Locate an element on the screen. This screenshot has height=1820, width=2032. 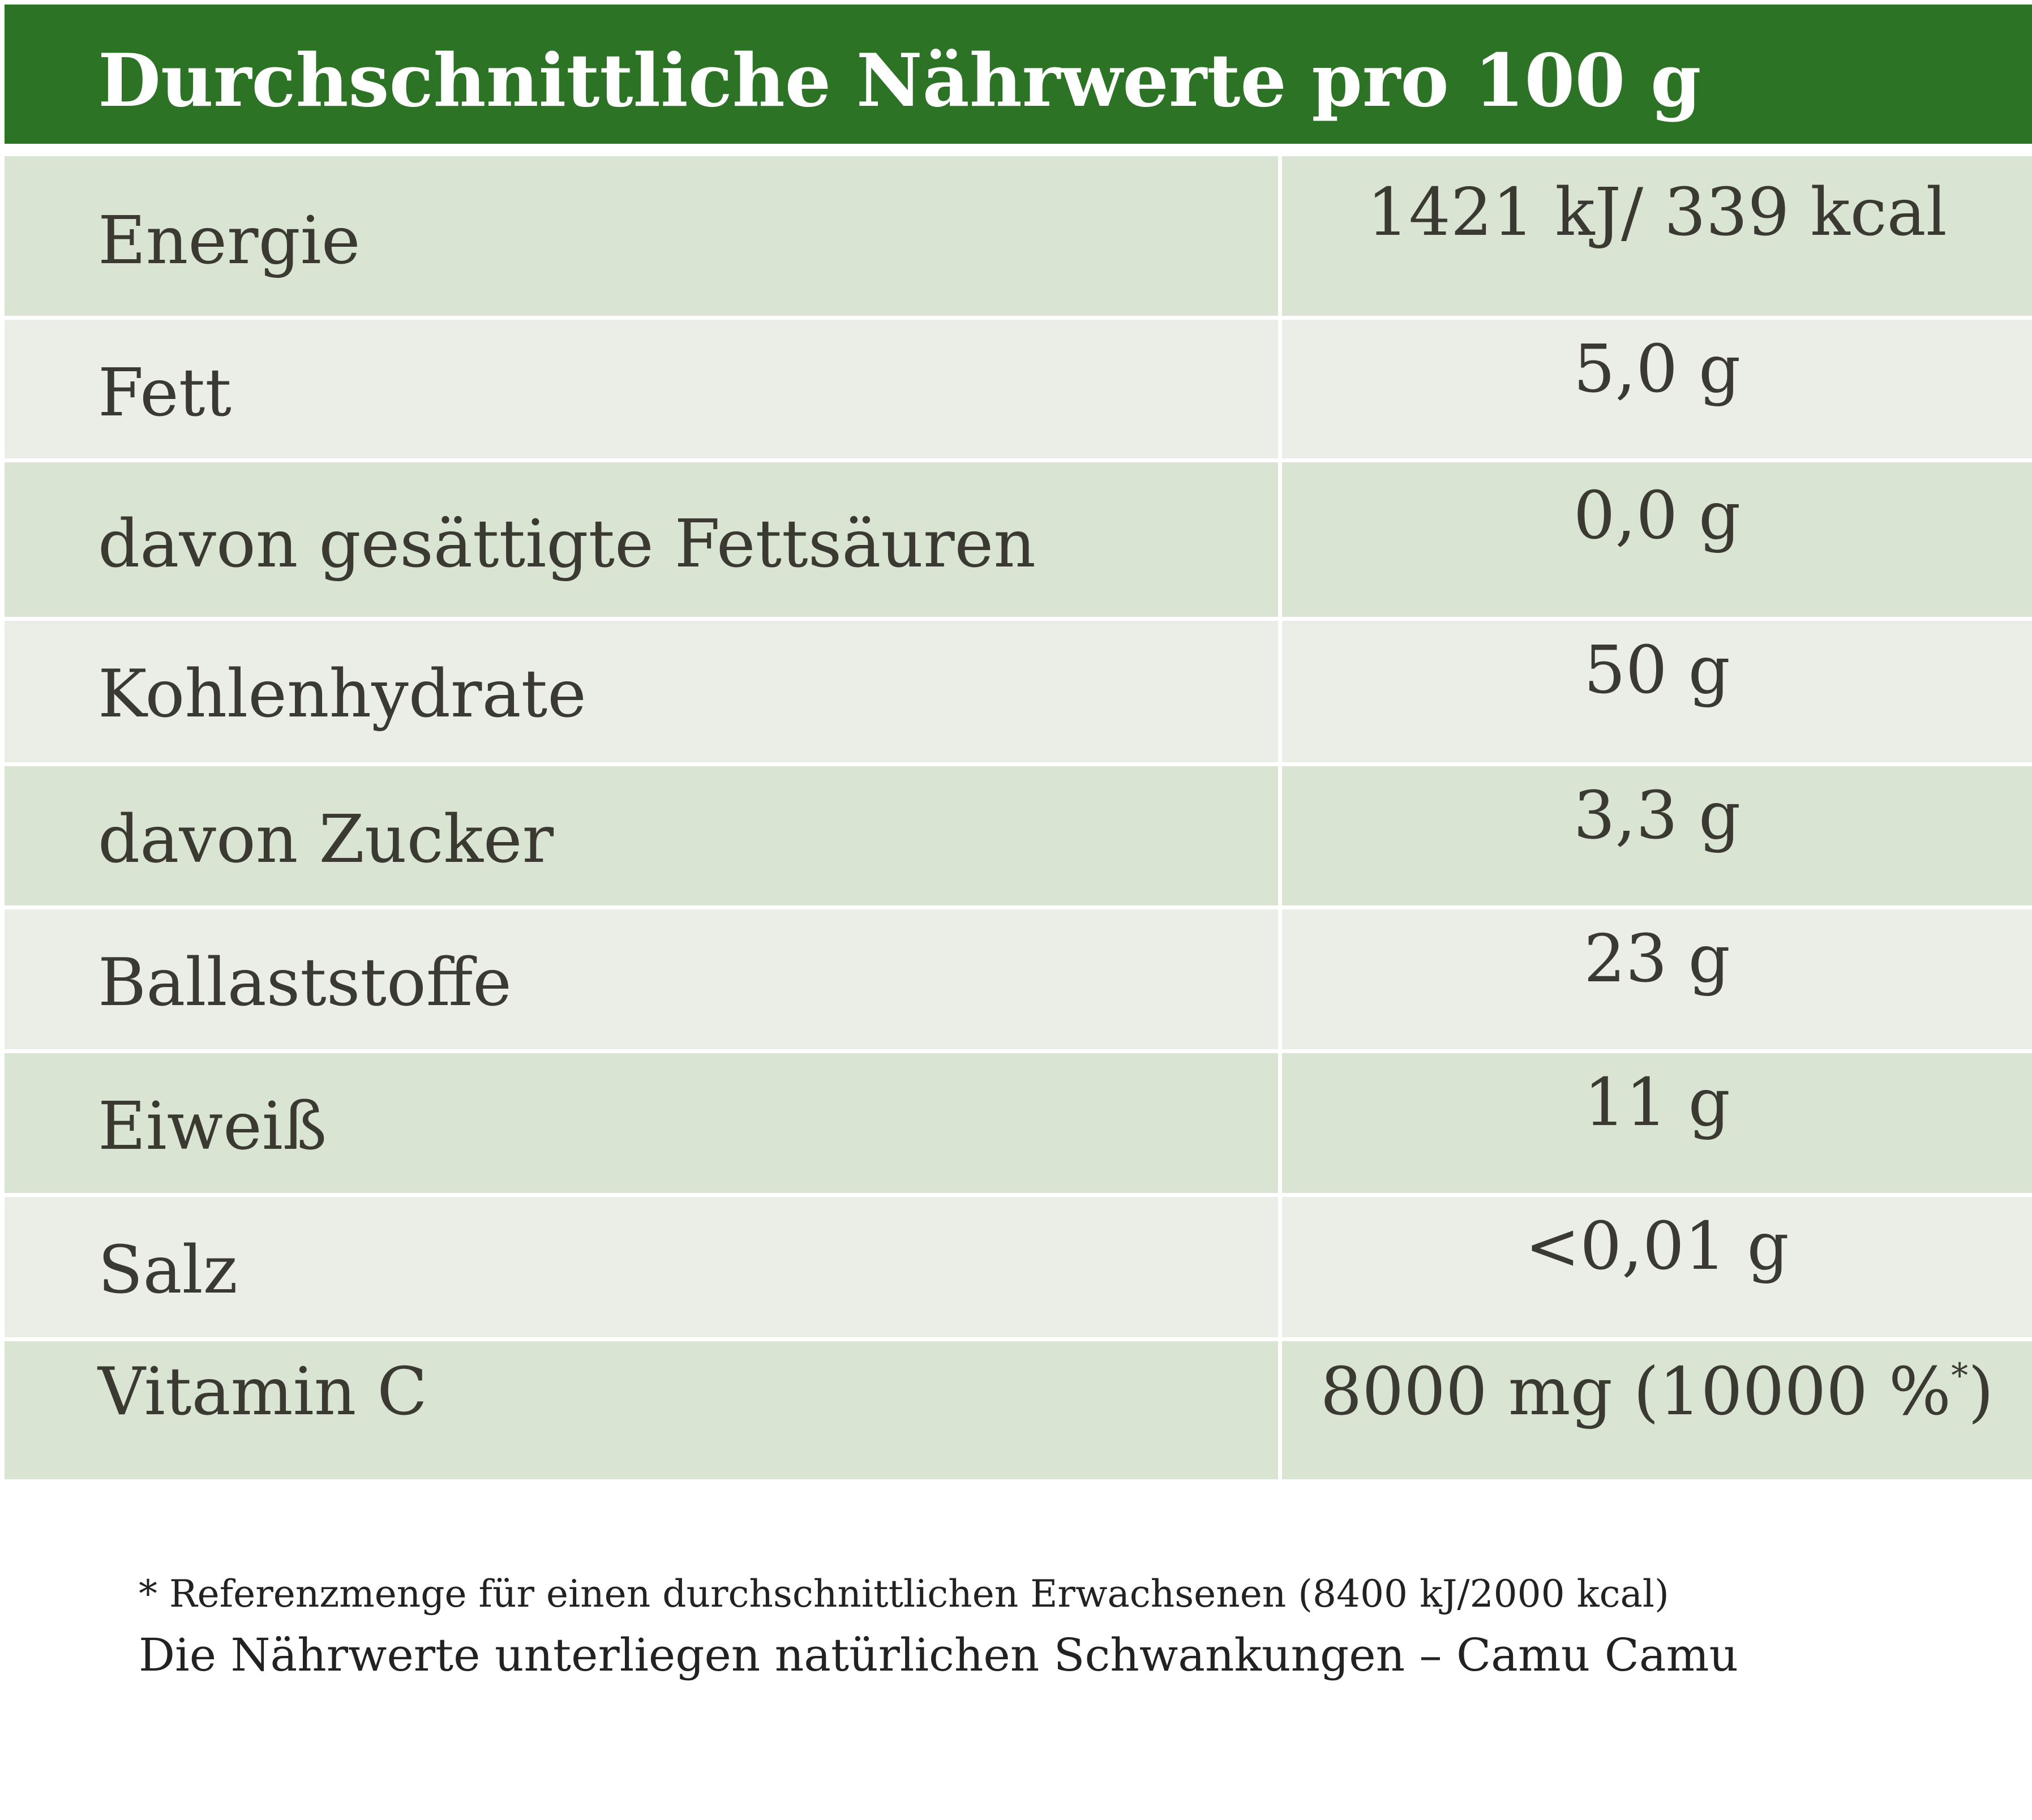
nutrient-label: Energie is located at coordinates (229, 241).